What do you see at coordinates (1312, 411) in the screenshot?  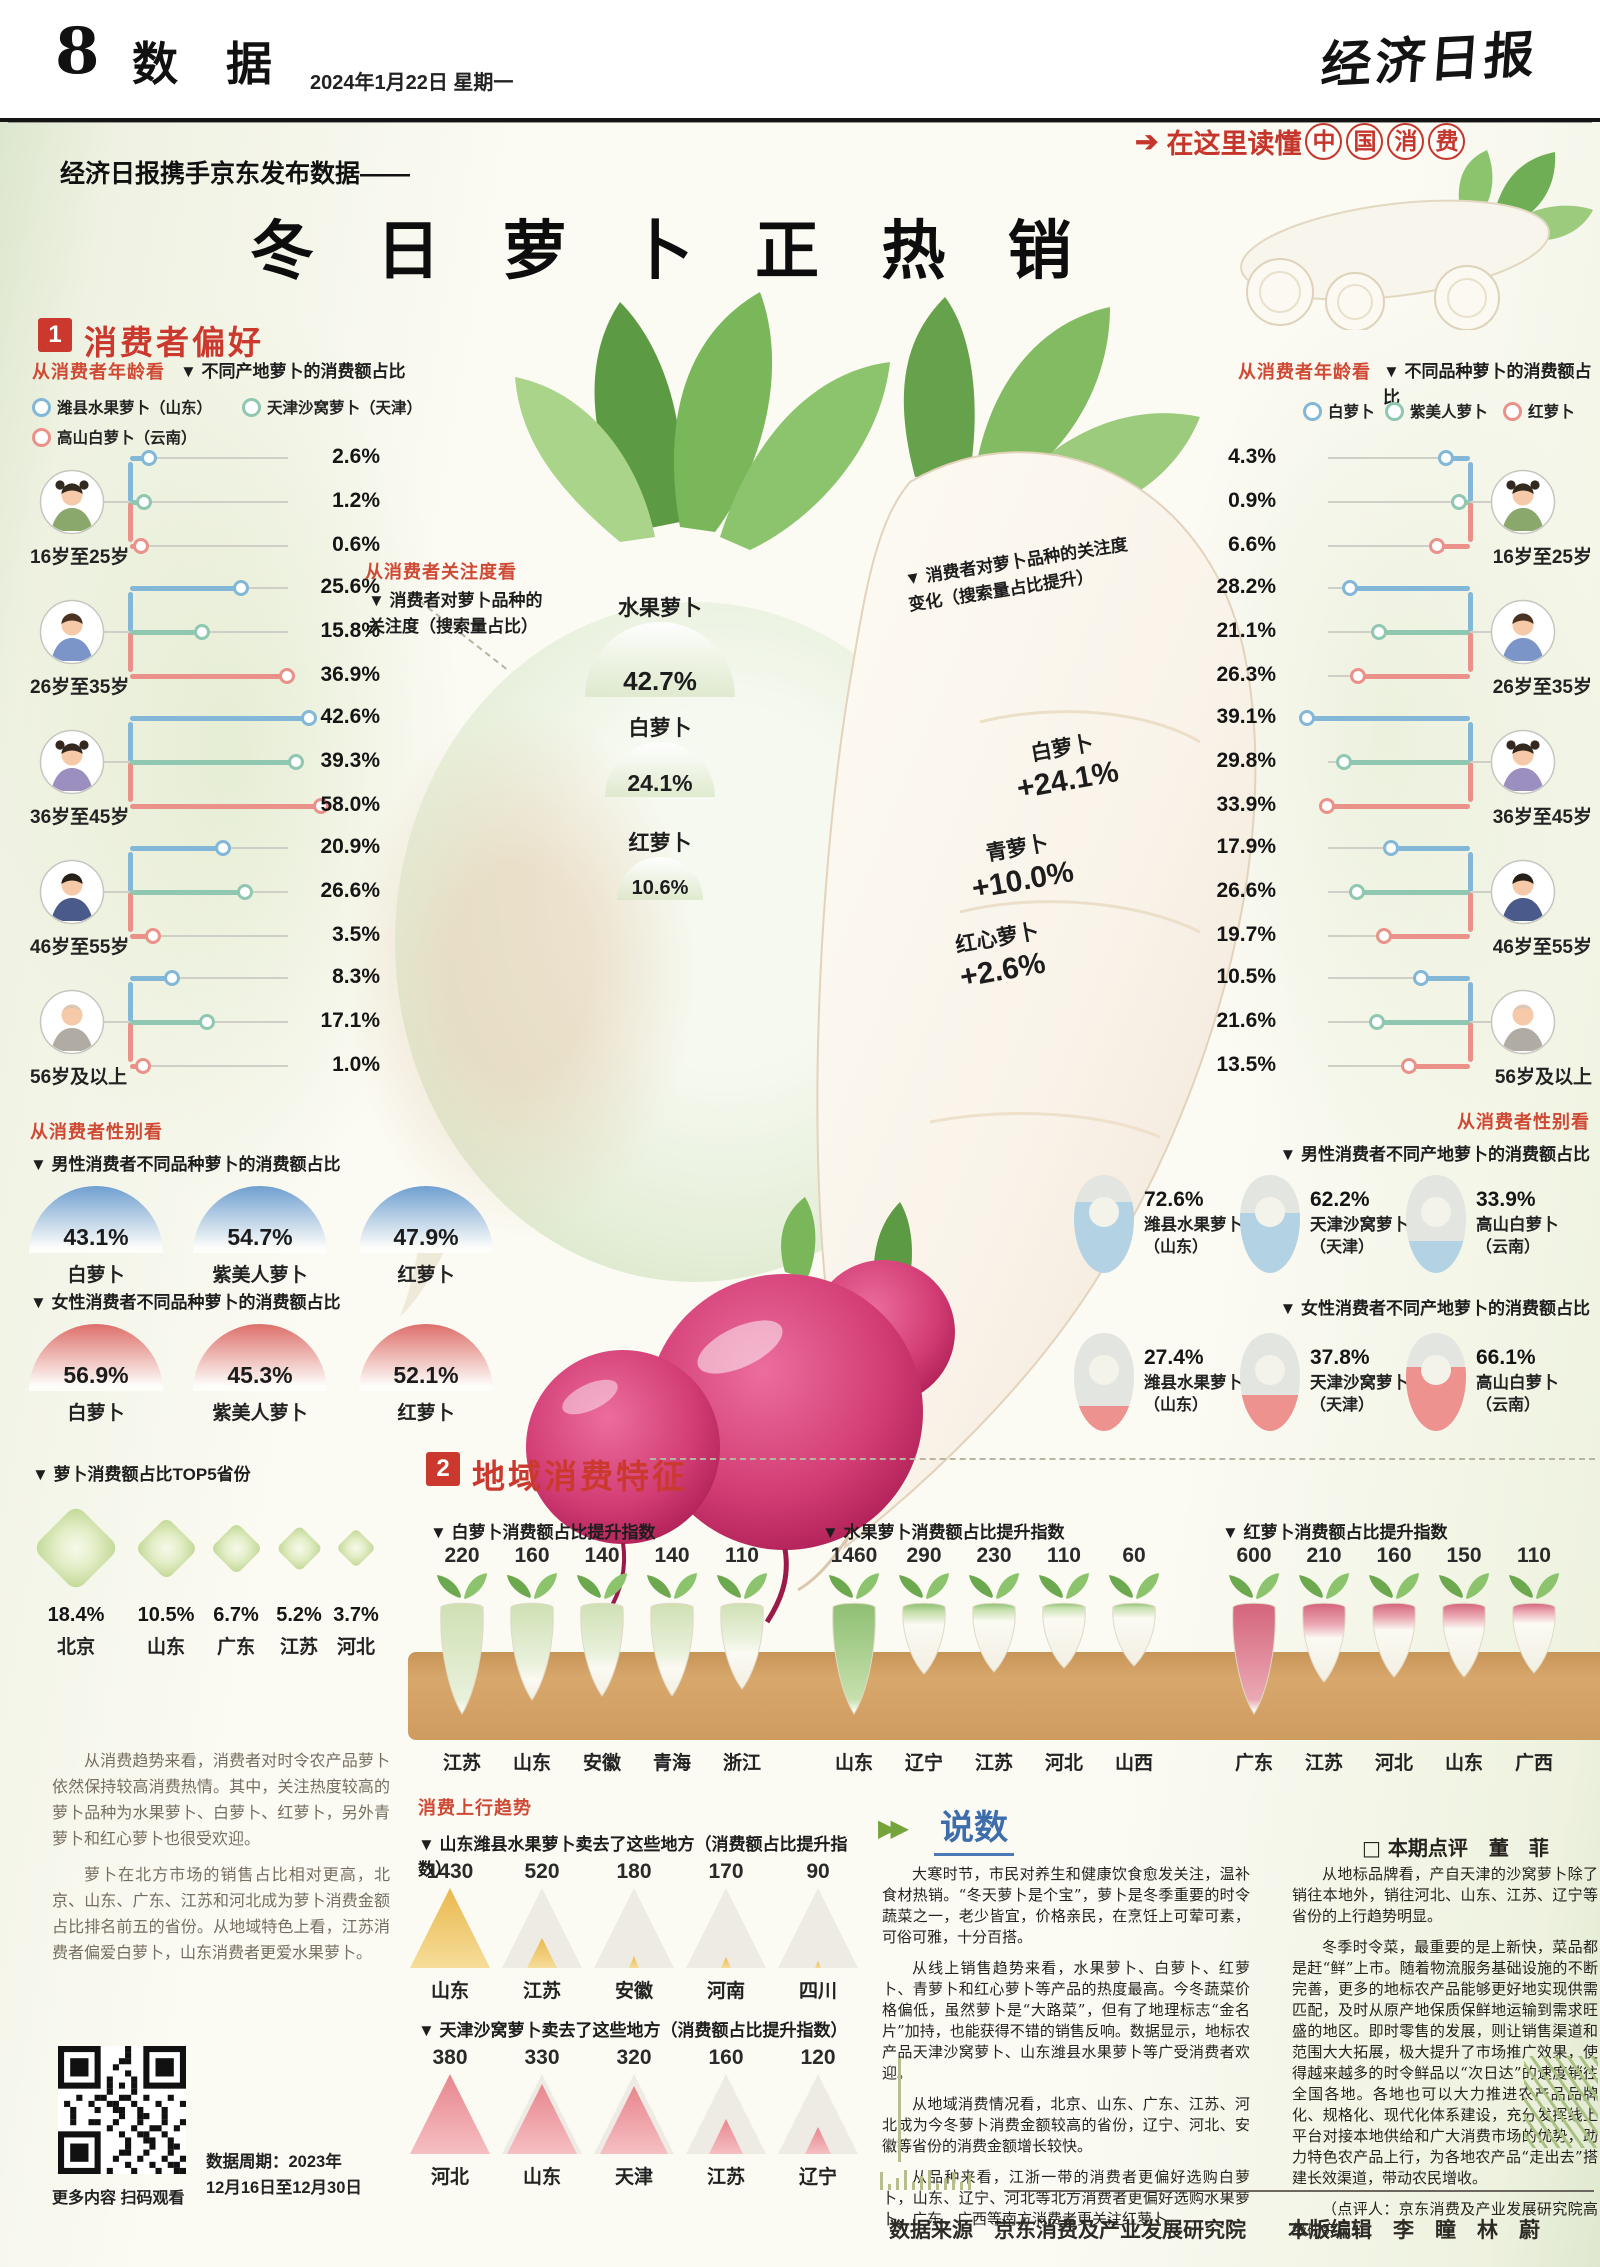 I see `legend-swatch` at bounding box center [1312, 411].